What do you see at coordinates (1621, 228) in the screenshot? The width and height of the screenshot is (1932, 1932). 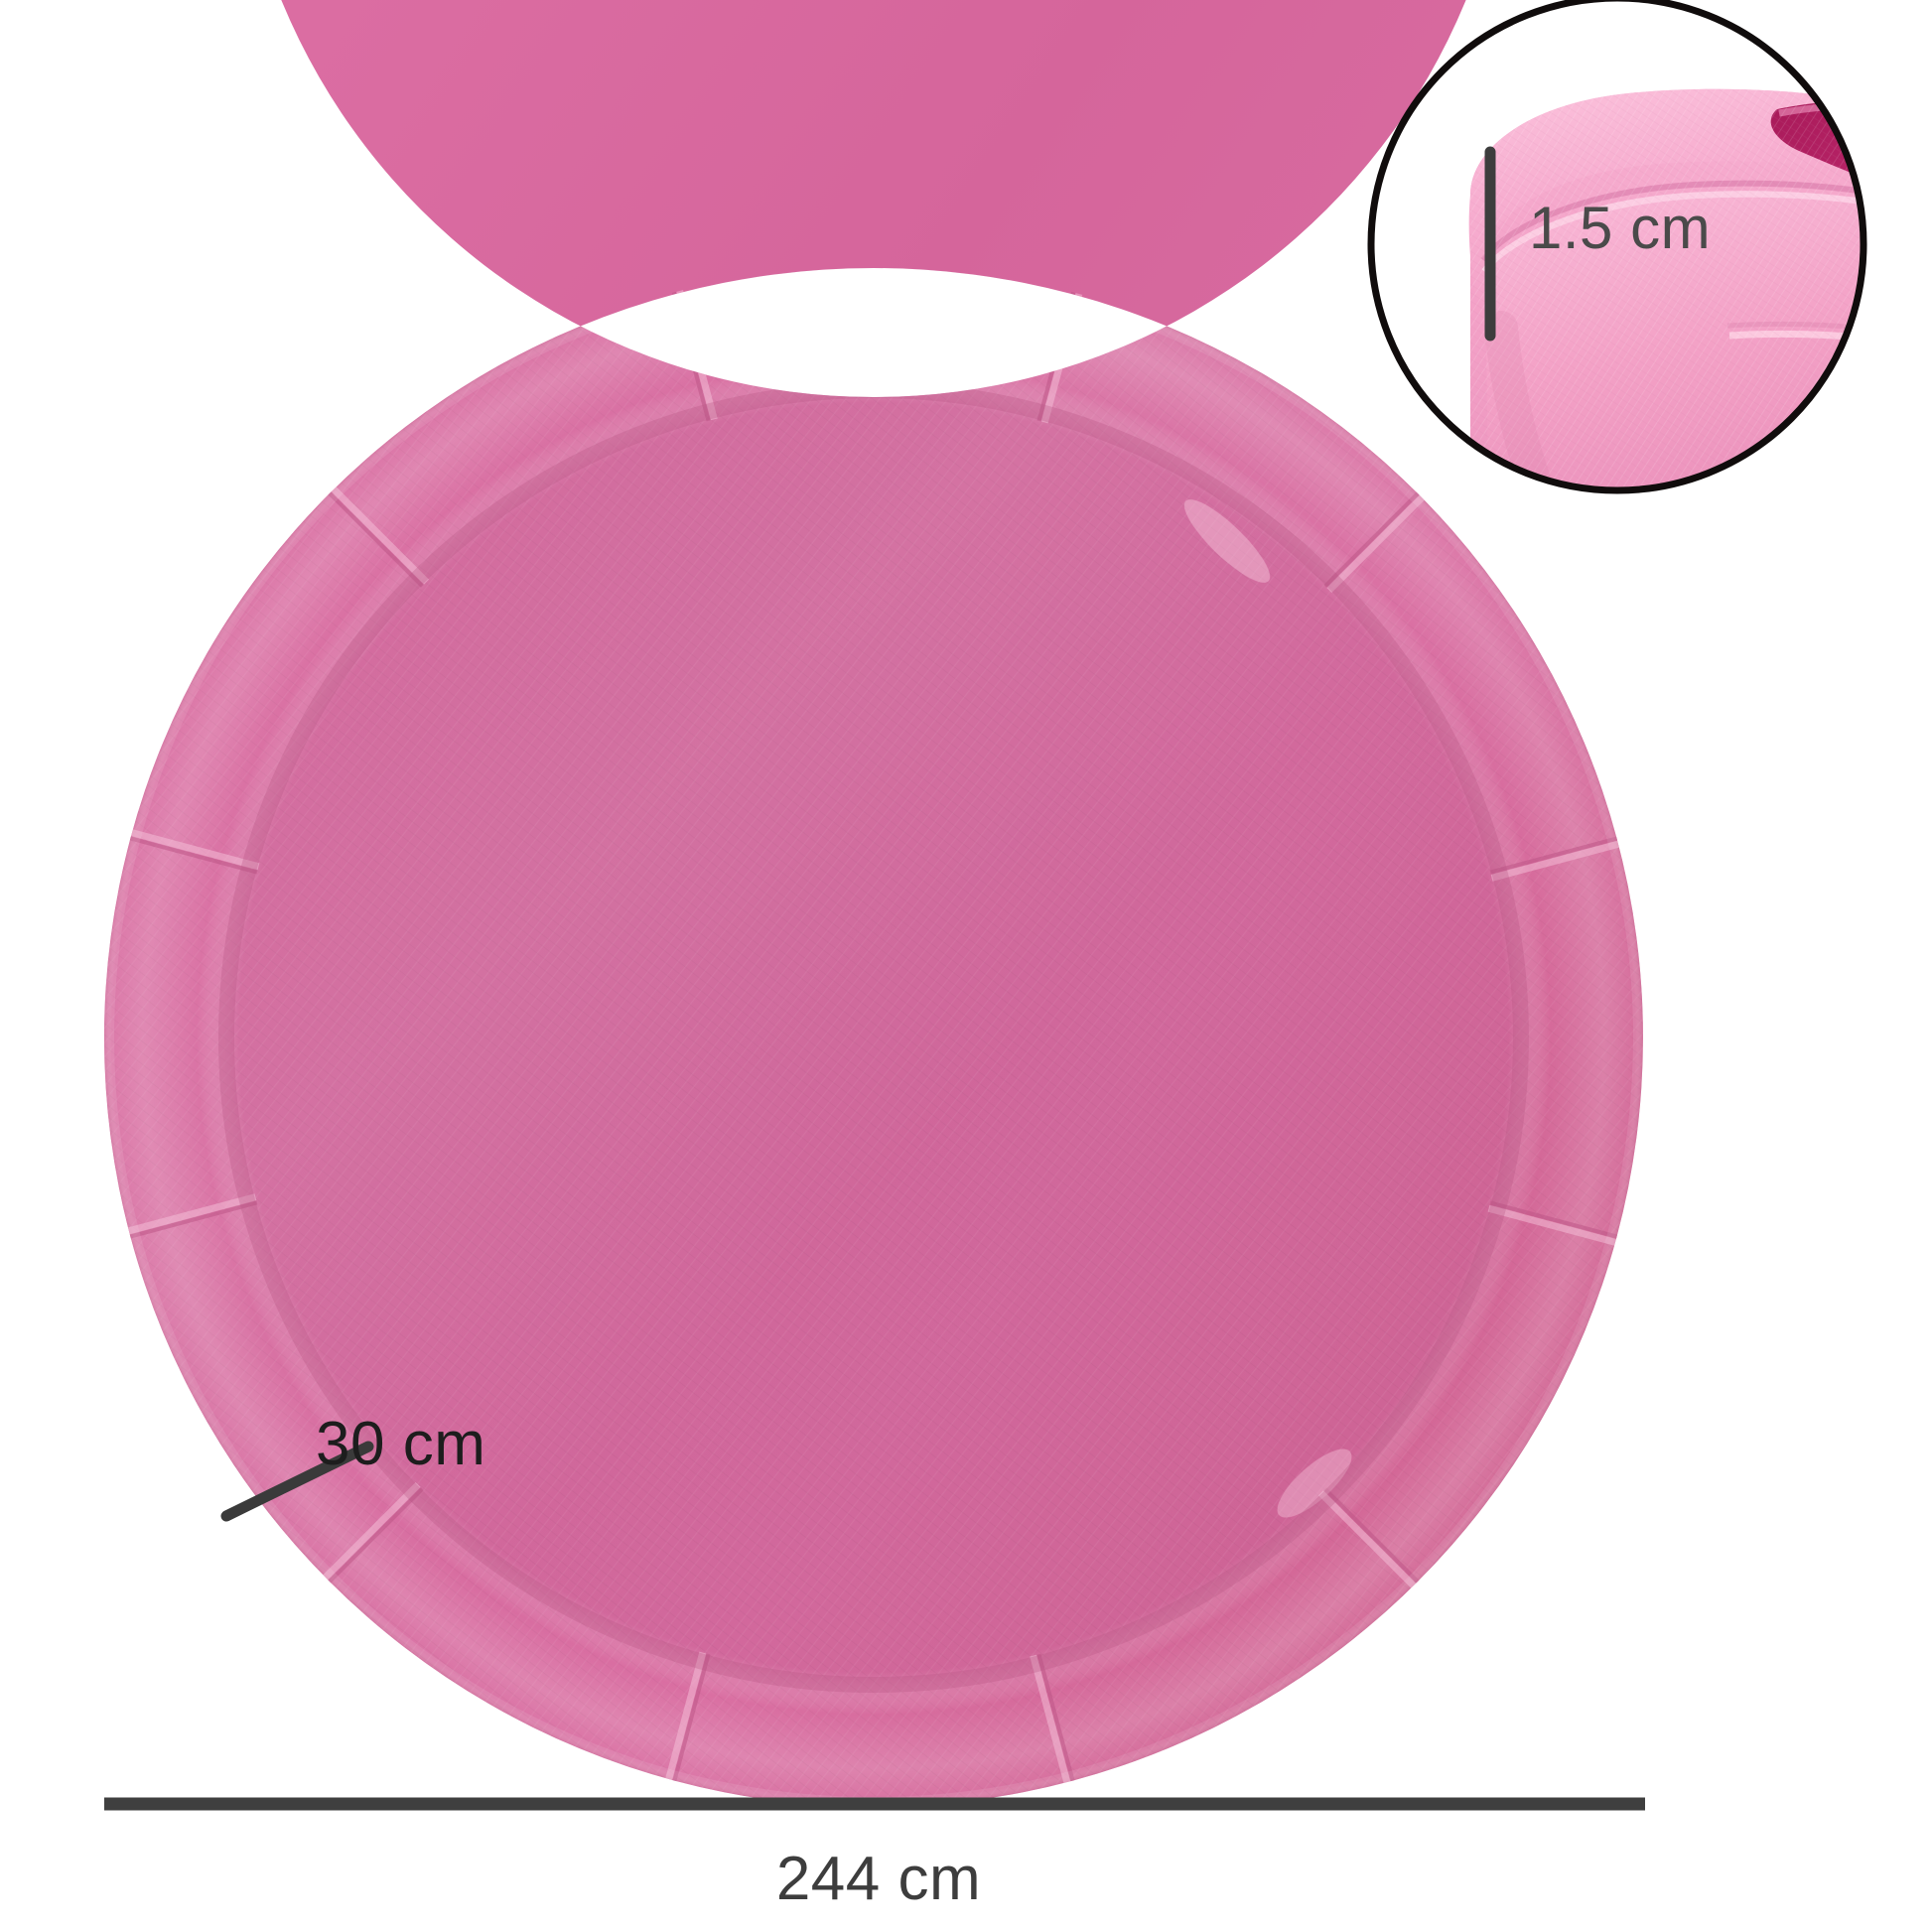 I see `thickness-dimension-label: 1.5 cm` at bounding box center [1621, 228].